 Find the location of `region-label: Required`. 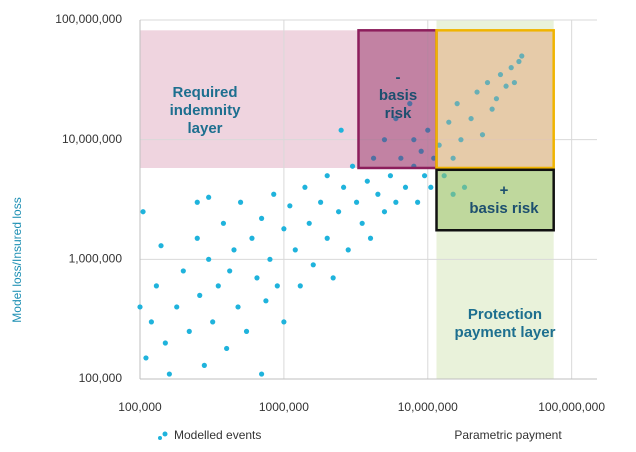

region-label: Required is located at coordinates (204, 92).